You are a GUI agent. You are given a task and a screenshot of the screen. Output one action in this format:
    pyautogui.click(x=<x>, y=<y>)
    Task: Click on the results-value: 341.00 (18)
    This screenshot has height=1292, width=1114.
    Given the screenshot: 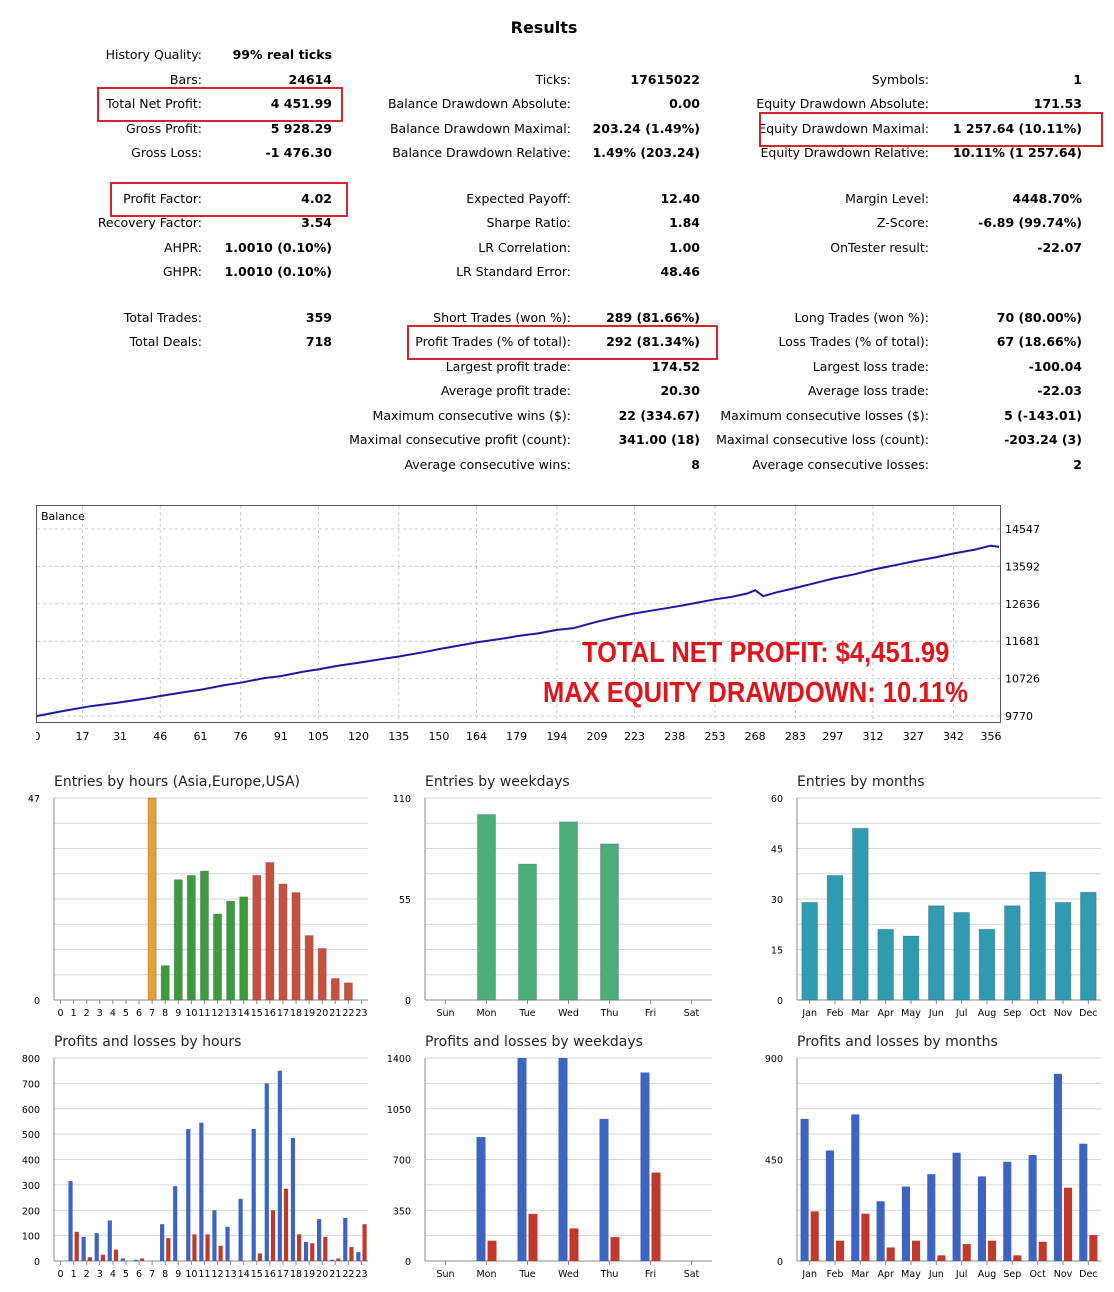 What is the action you would take?
    pyautogui.click(x=659, y=439)
    